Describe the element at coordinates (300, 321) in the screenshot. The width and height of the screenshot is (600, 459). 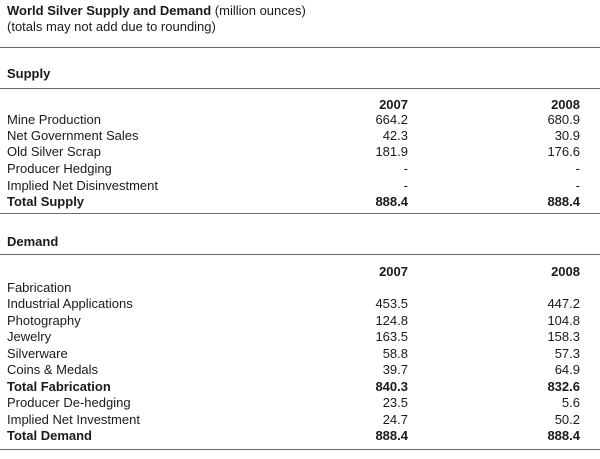
I see `table-row: Photography 124.8 104.8` at that location.